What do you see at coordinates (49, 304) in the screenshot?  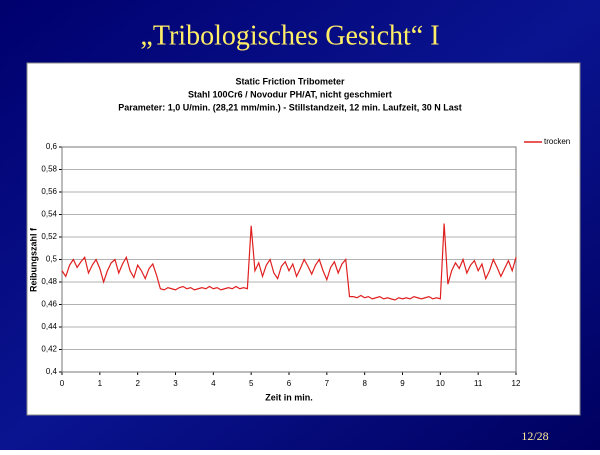 I see `y-tick-label: 0,46` at bounding box center [49, 304].